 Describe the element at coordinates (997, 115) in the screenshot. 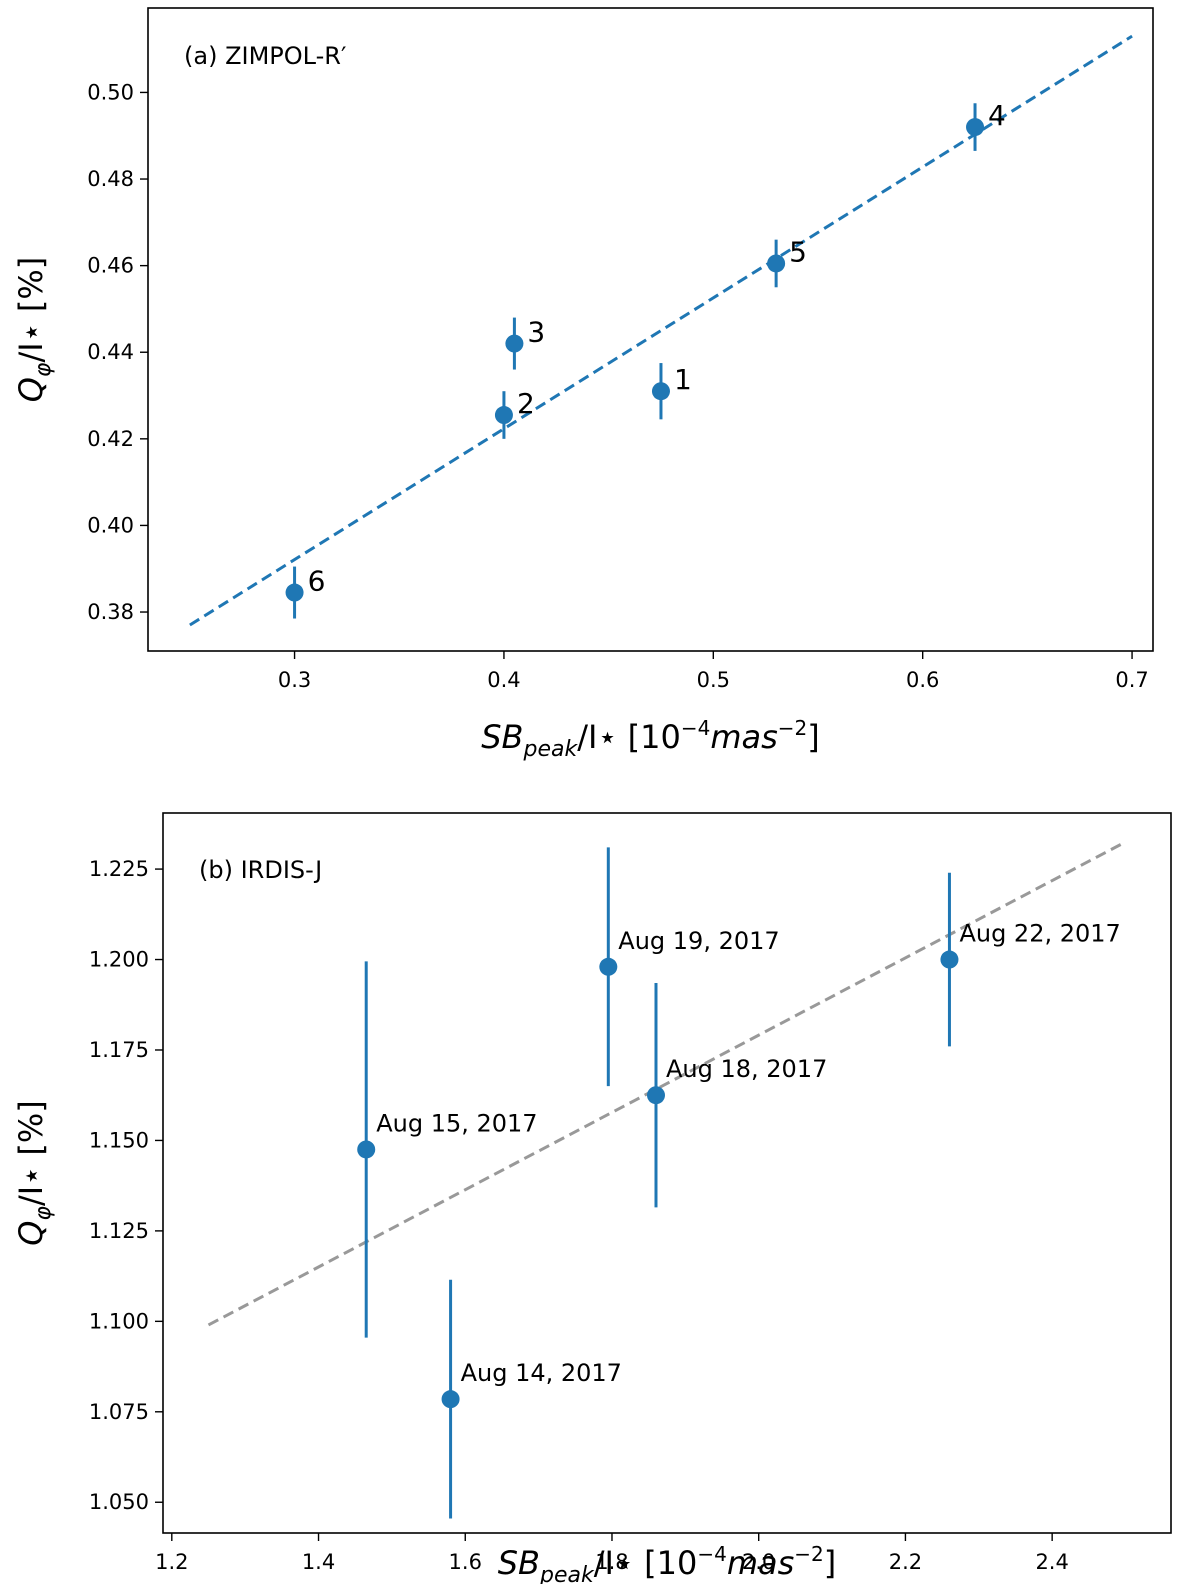

I see `point-label: 4` at that location.